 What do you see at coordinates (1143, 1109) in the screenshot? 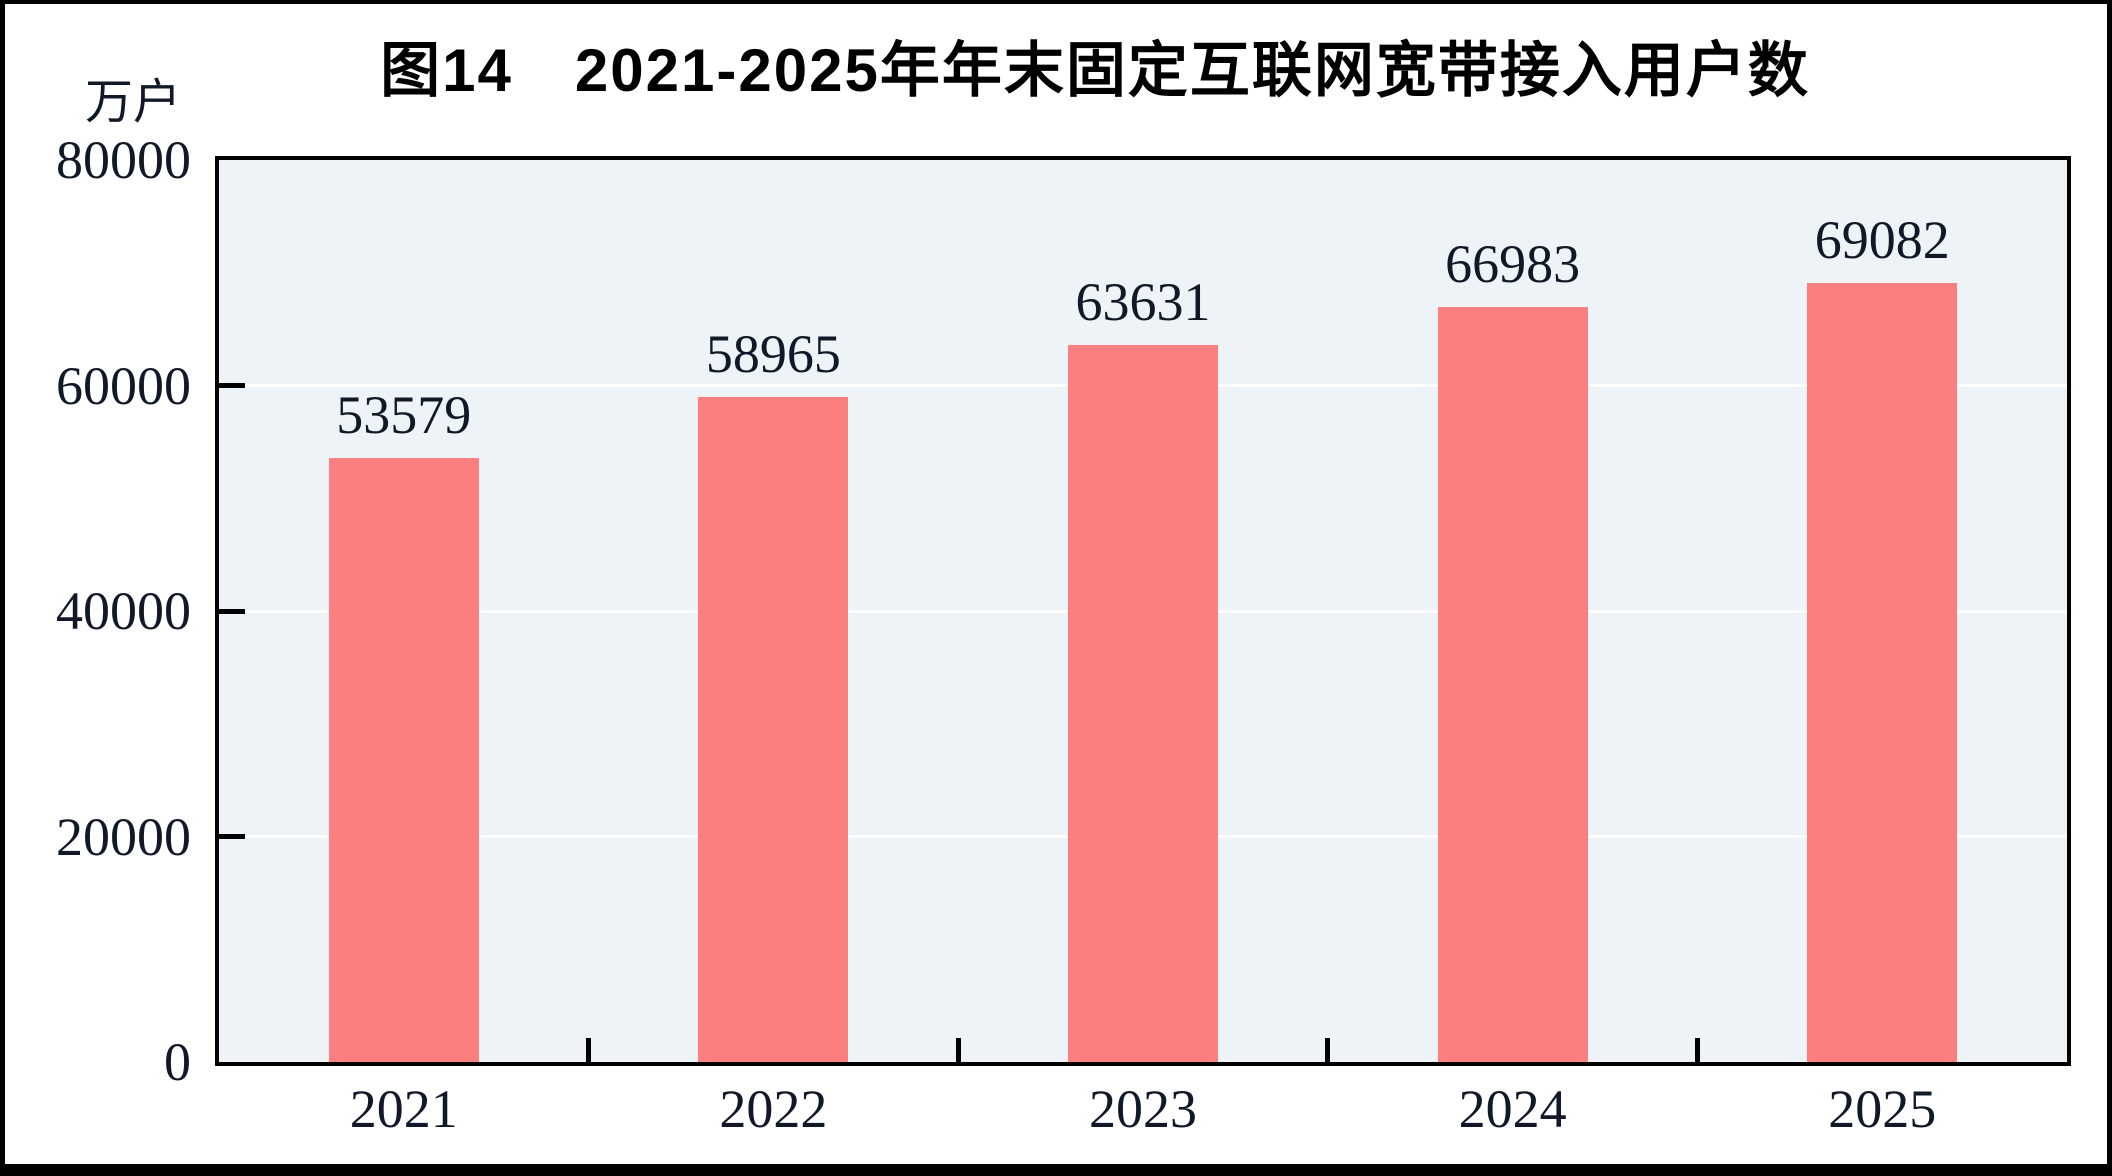
I see `x-axis-tick-label: 2023` at bounding box center [1143, 1109].